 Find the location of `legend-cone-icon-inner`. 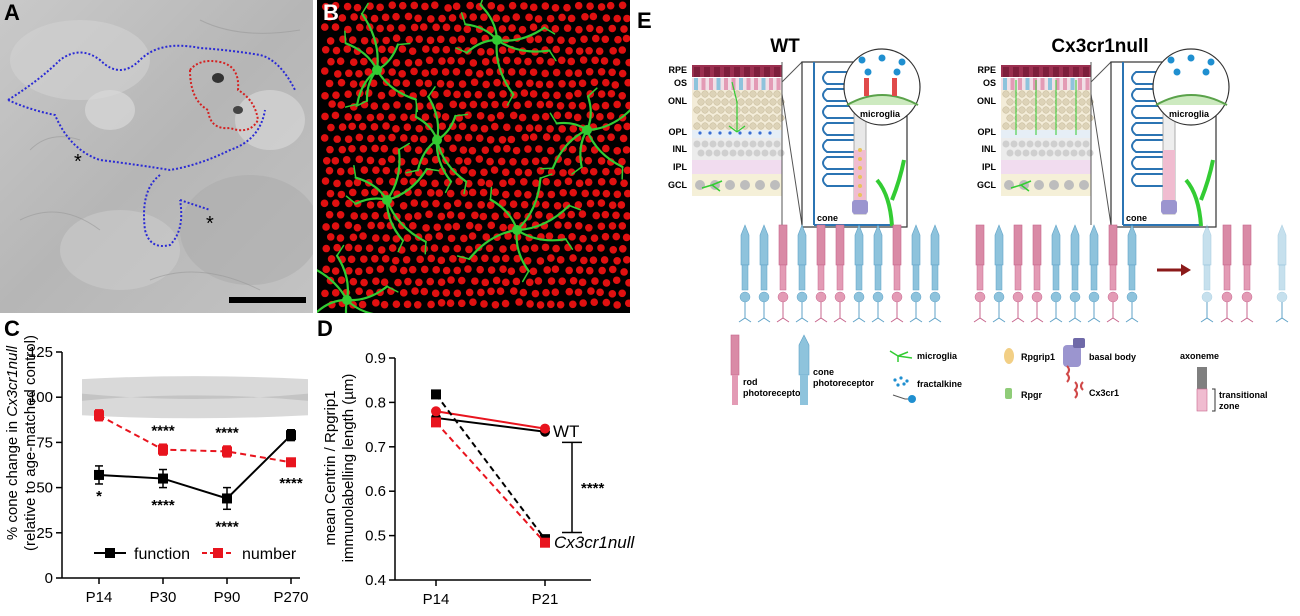

legend-cone-icon-inner is located at coordinates (804, 390).